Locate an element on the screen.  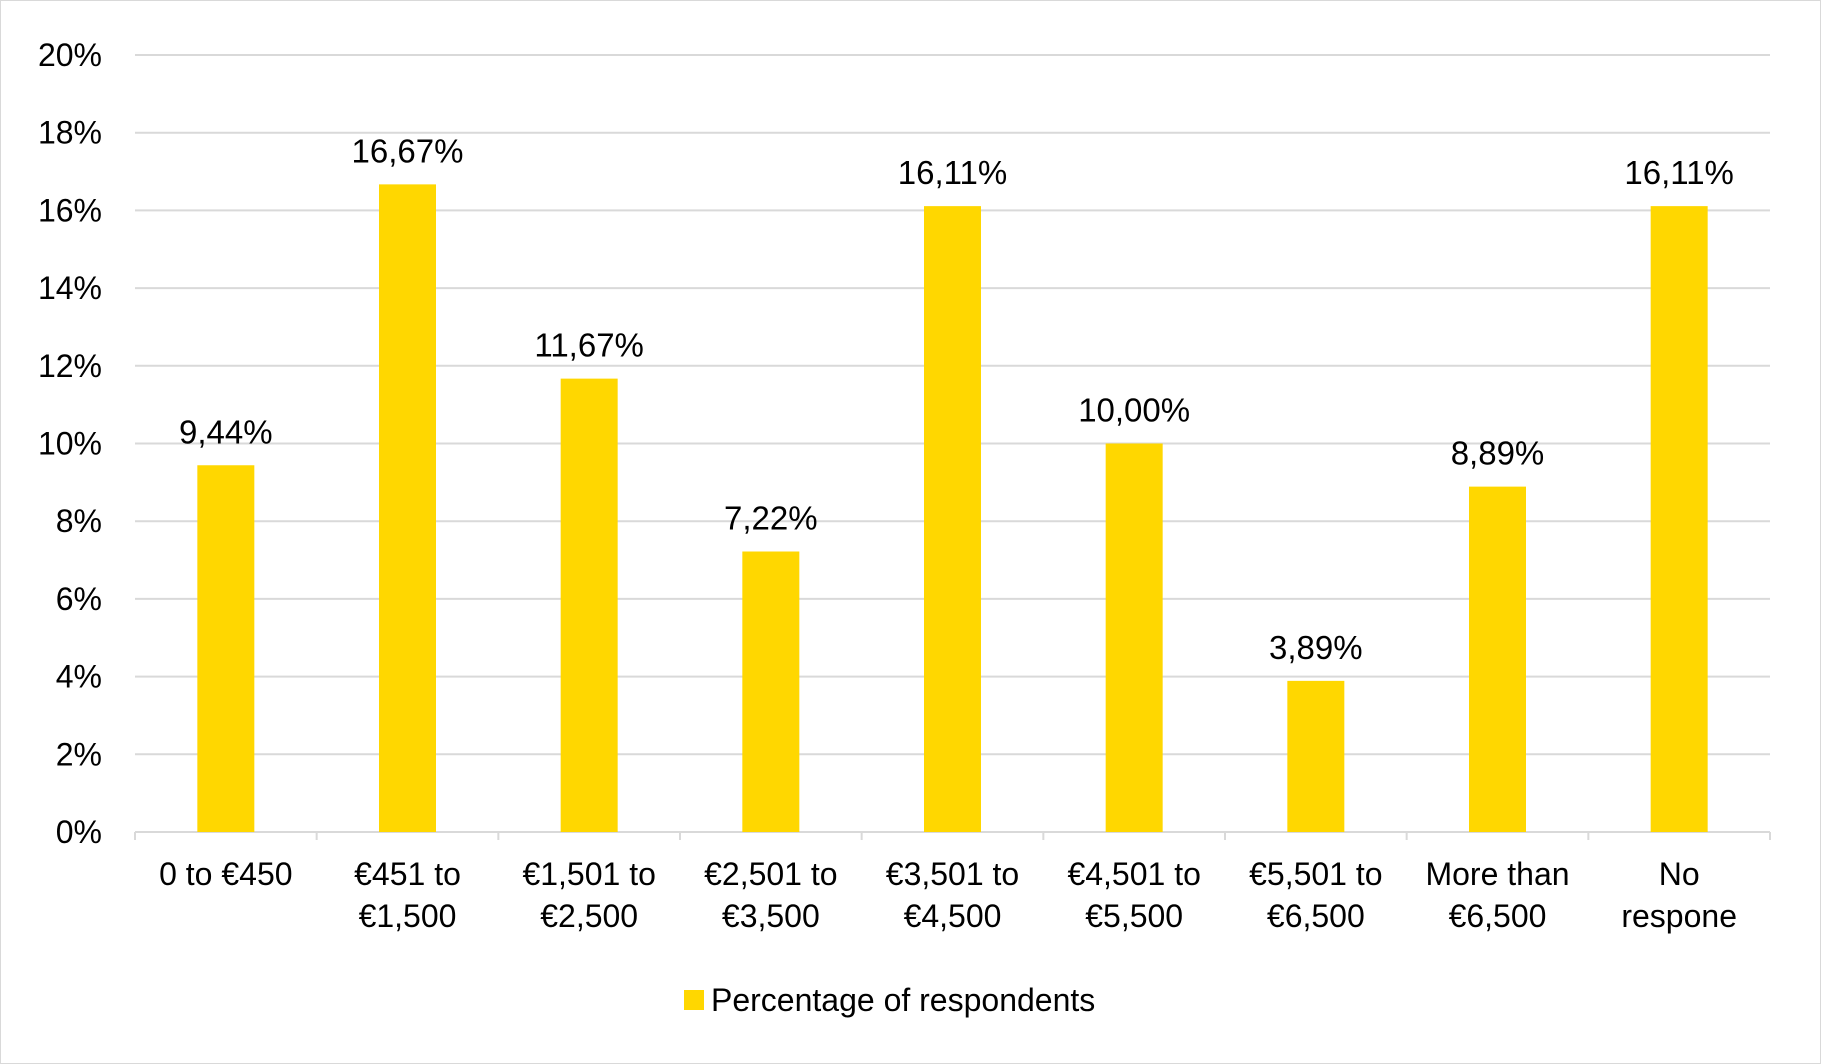
data-label: 11,67% is located at coordinates (588, 345).